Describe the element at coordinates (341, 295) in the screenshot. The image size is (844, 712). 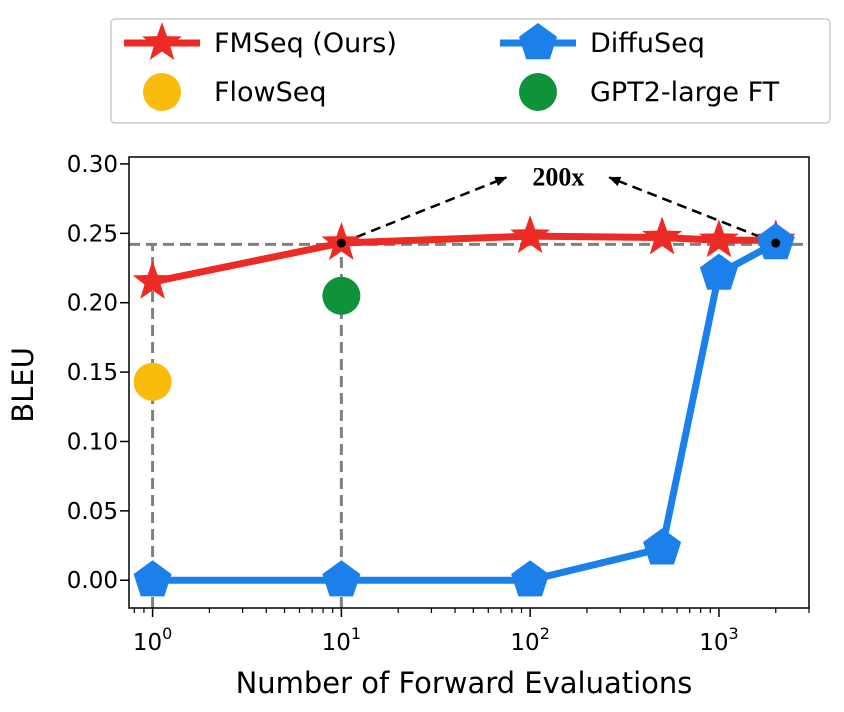
I see `point-gpt2-large-ft` at that location.